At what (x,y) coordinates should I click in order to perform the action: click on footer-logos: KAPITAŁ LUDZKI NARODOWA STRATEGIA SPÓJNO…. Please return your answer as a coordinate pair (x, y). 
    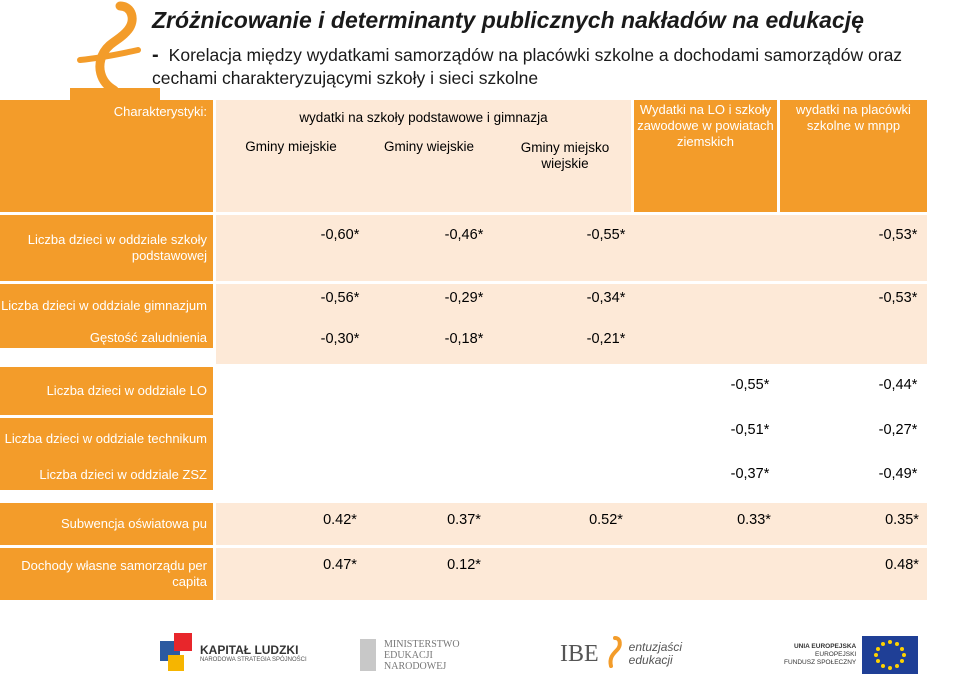
    Looking at the image, I should click on (480, 650).